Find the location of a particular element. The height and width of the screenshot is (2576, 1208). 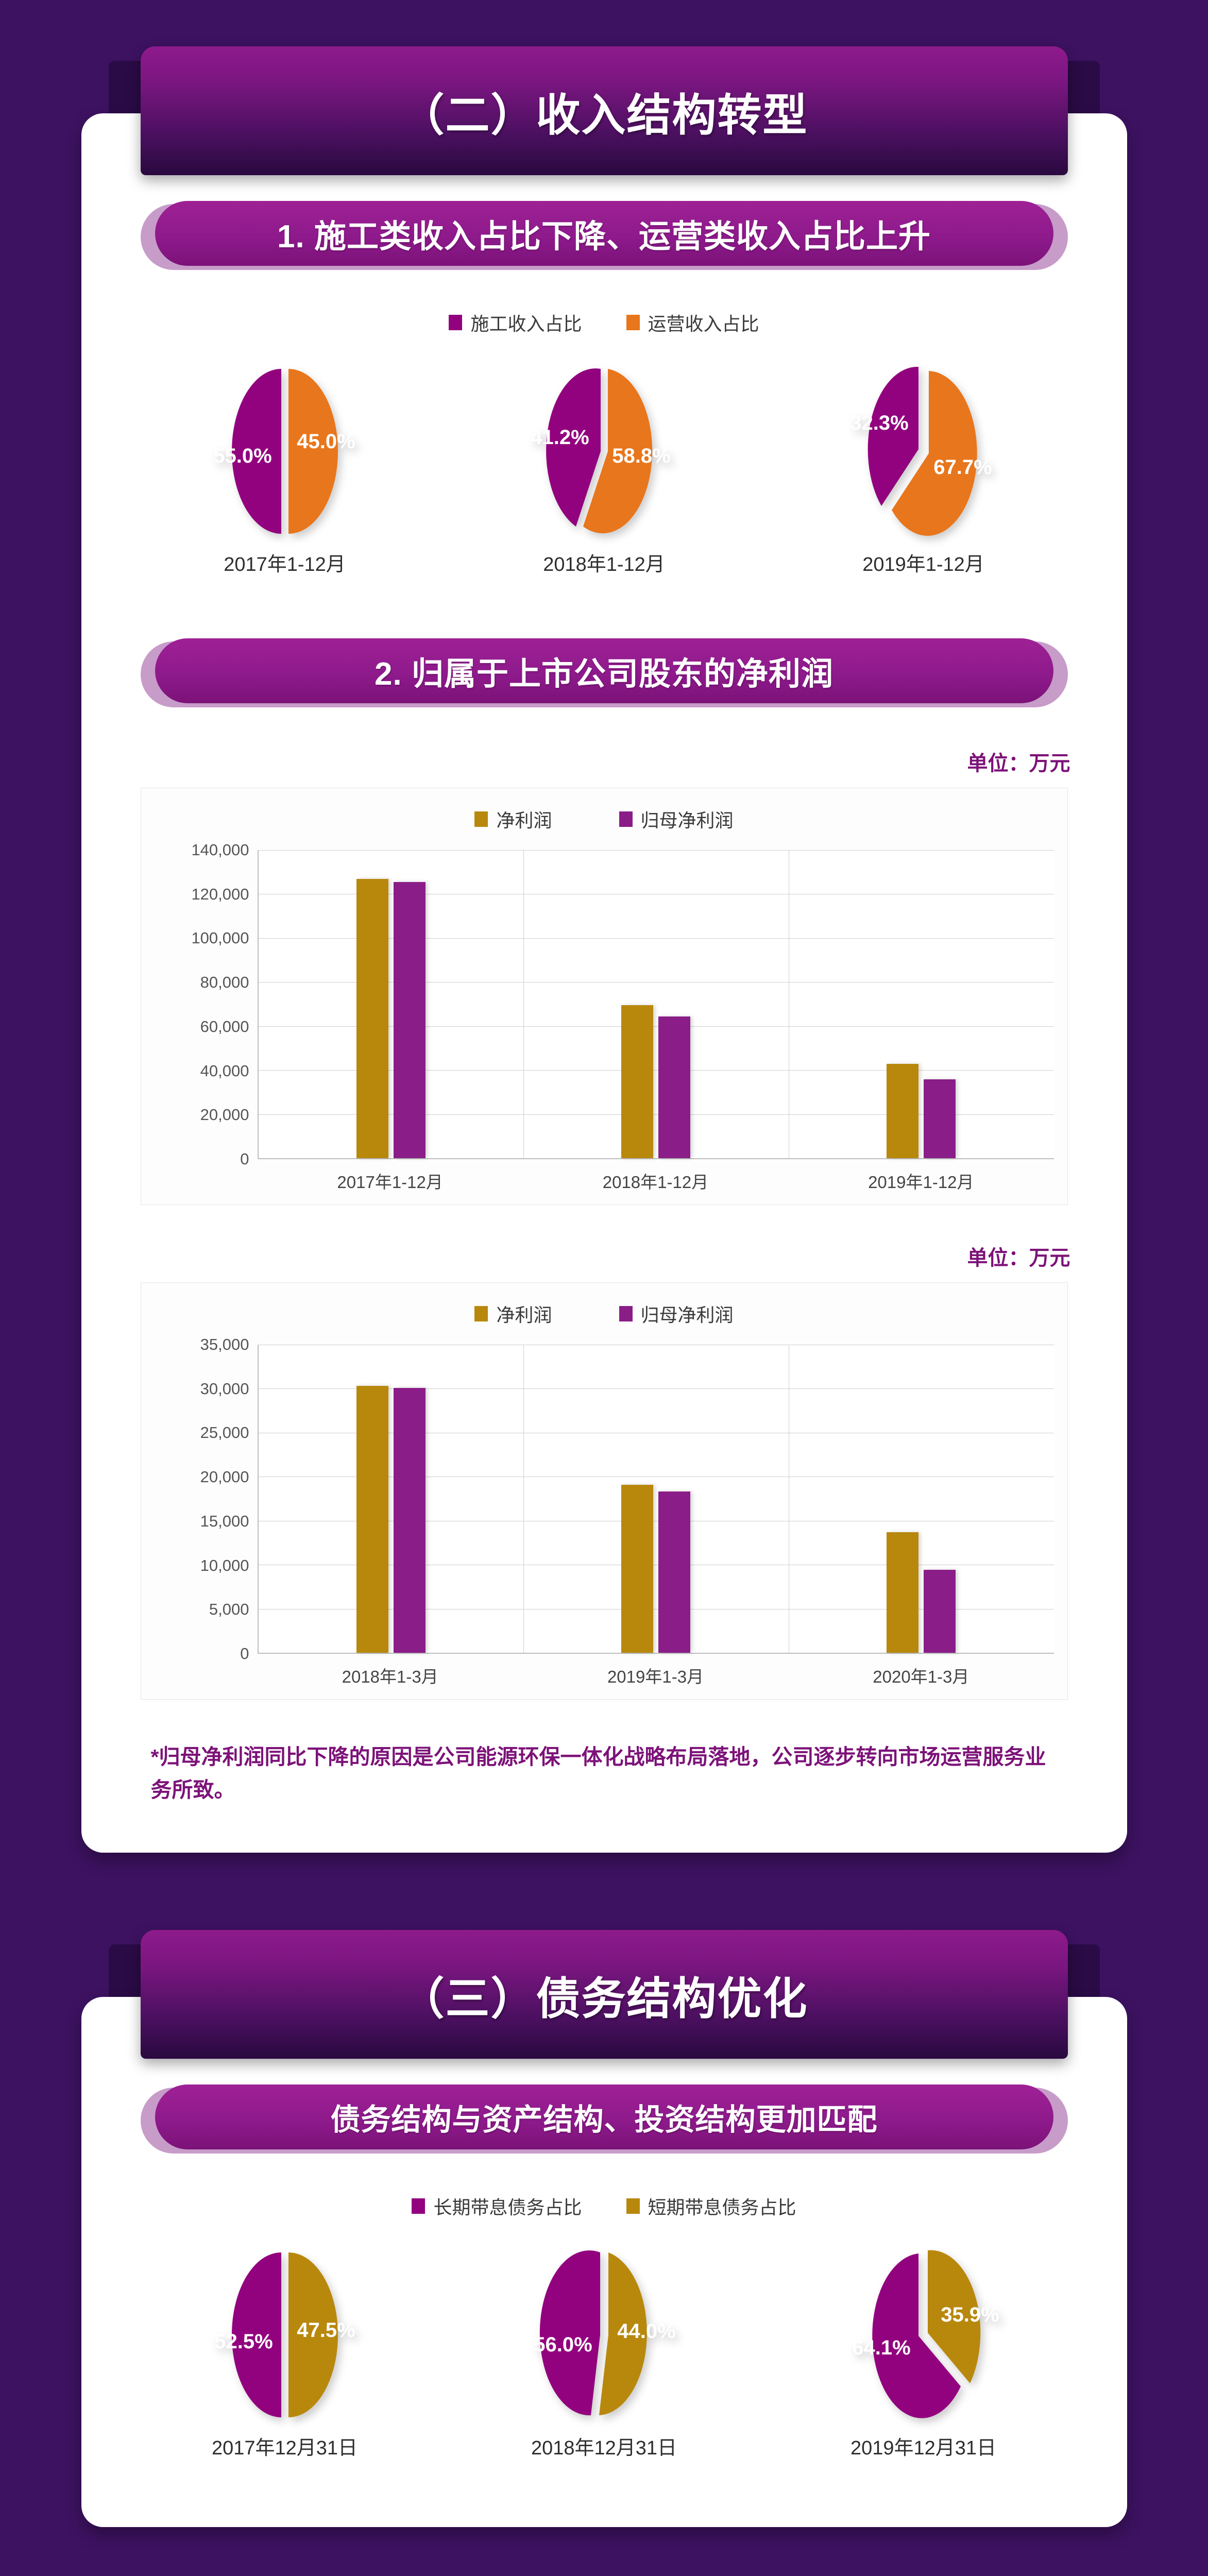

banner-body: （二）收入结构转型 is located at coordinates (604, 111).